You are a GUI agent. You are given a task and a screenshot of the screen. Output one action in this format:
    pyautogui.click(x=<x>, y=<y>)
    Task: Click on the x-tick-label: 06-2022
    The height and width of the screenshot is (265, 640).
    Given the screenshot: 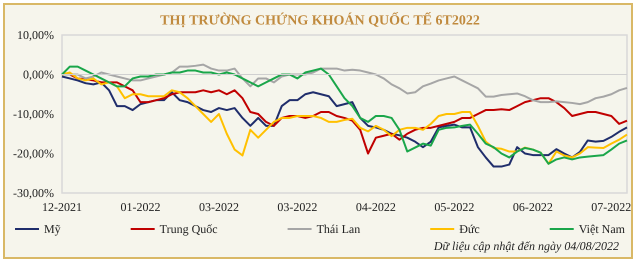 What is the action you would take?
    pyautogui.click(x=532, y=207)
    